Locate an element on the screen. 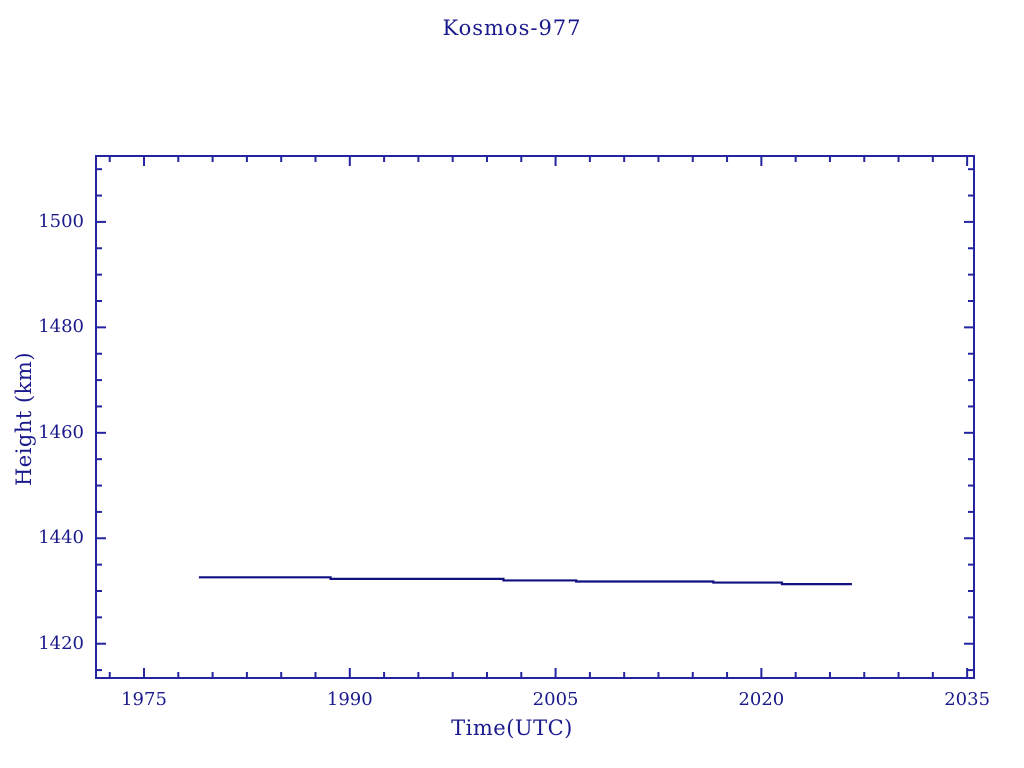 The height and width of the screenshot is (768, 1024). data-line is located at coordinates (525, 581).